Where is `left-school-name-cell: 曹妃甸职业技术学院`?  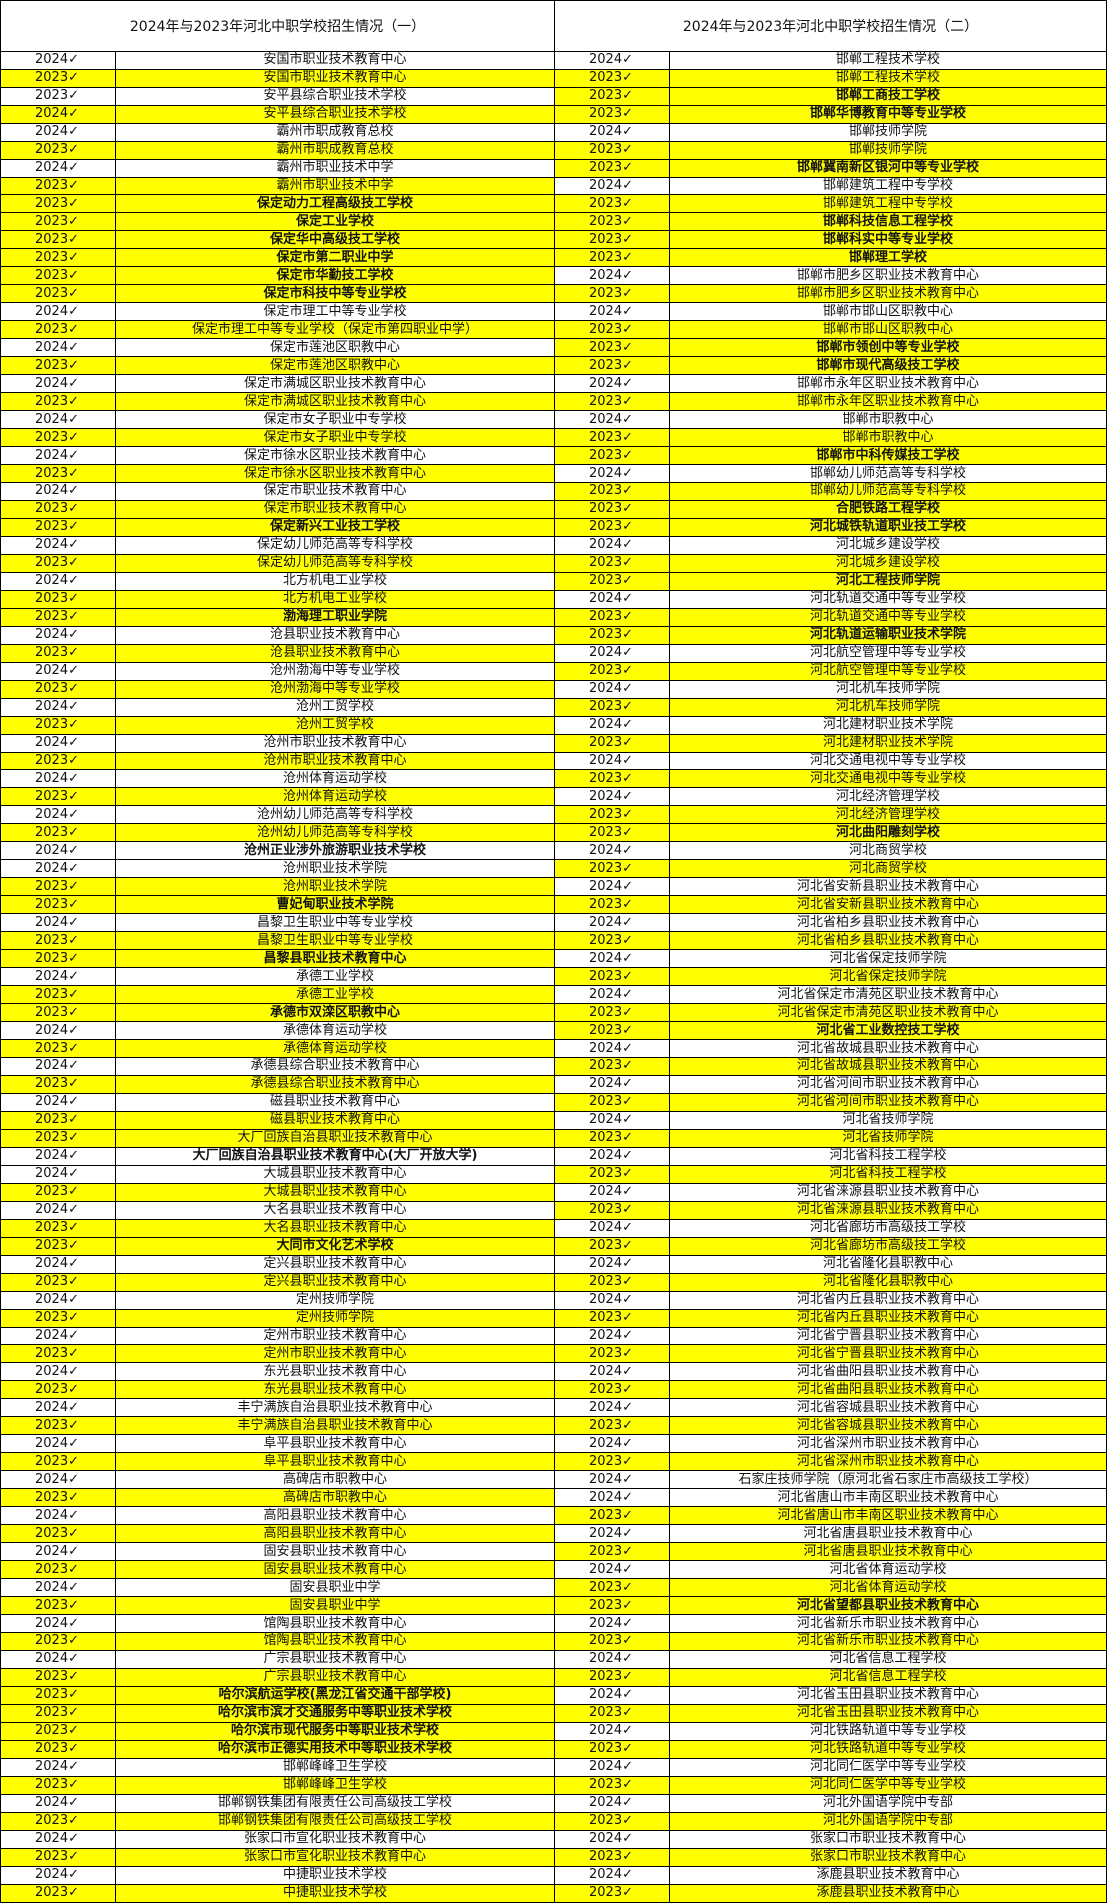
left-school-name-cell: 曹妃甸职业技术学院 is located at coordinates (335, 905).